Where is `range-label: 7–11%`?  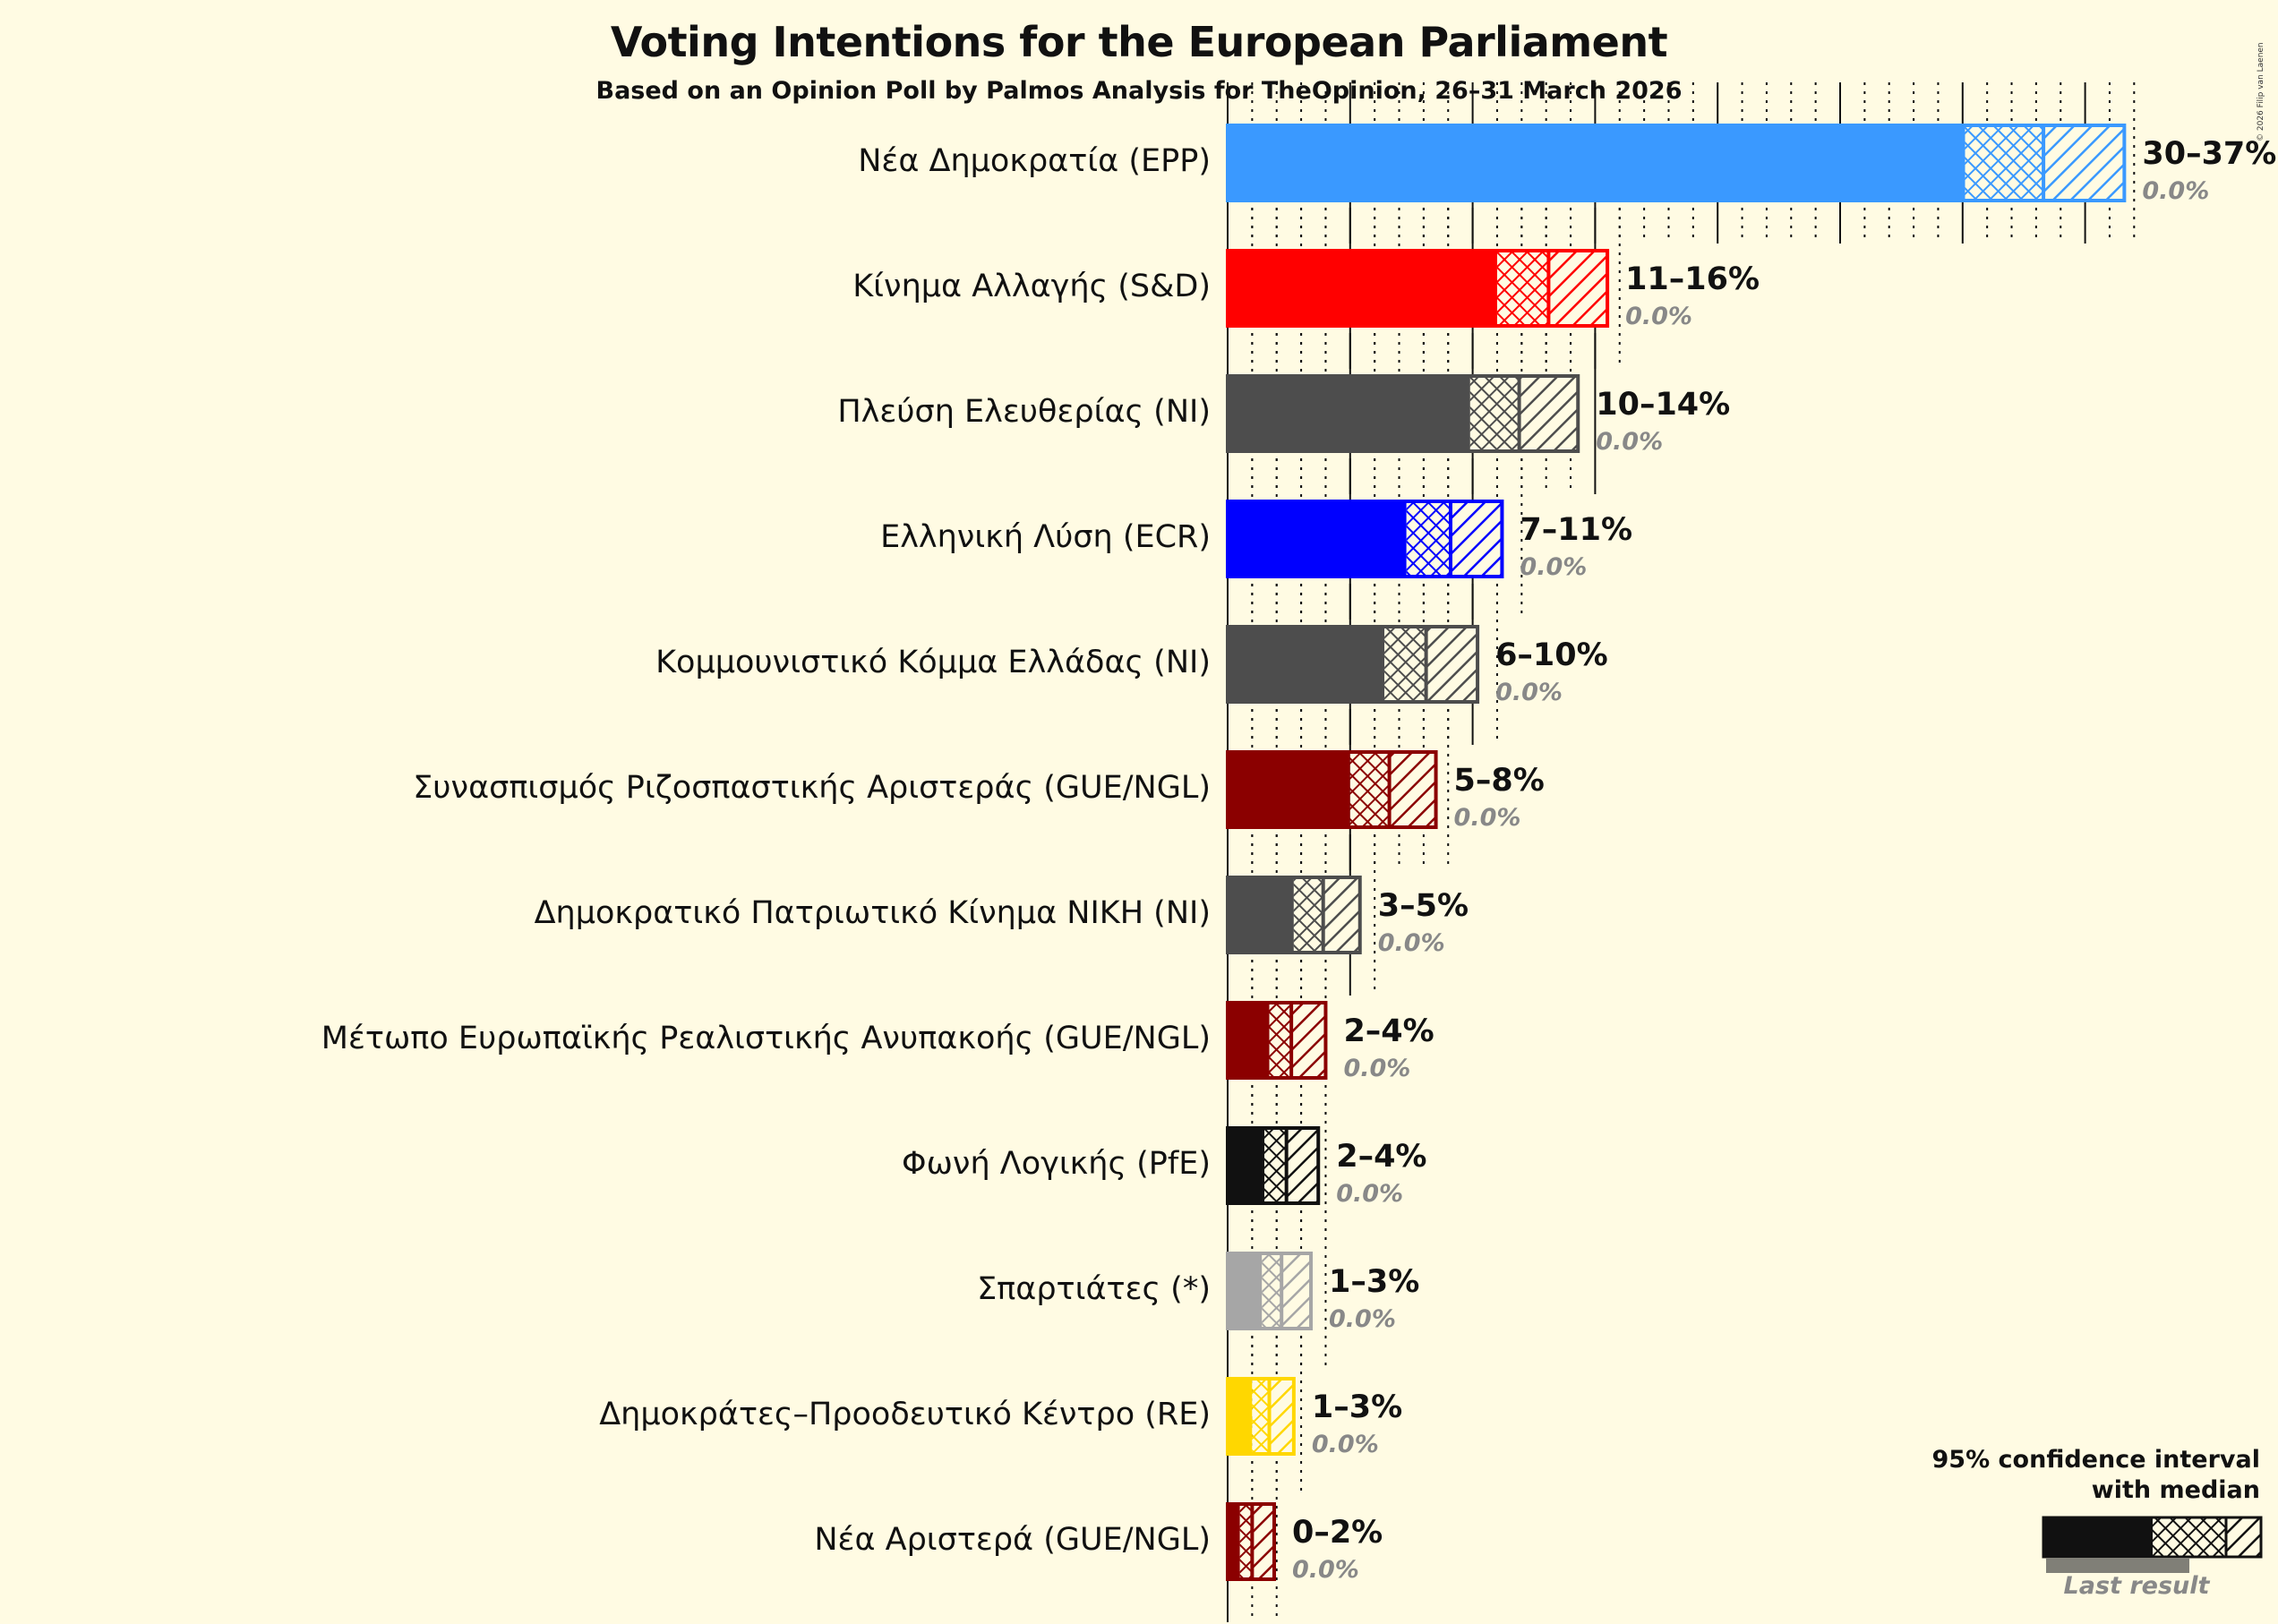
range-label: 7–11% is located at coordinates (1577, 530).